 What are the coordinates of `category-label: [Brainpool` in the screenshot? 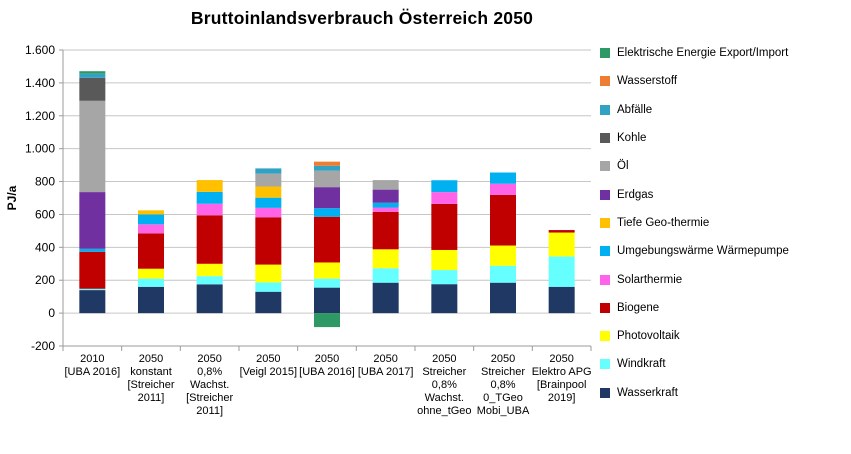 It's located at (562, 385).